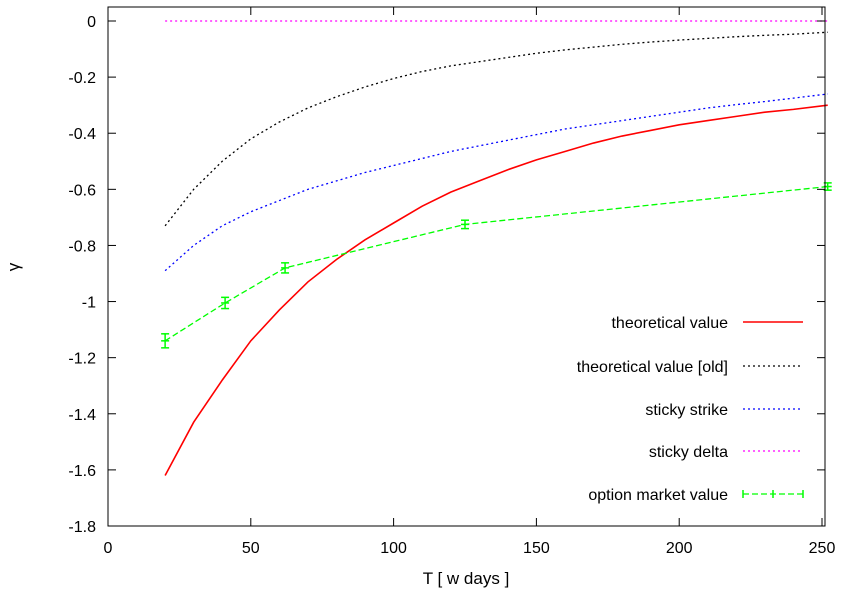  What do you see at coordinates (652, 367) in the screenshot?
I see `legend-label: theoretical value [old]` at bounding box center [652, 367].